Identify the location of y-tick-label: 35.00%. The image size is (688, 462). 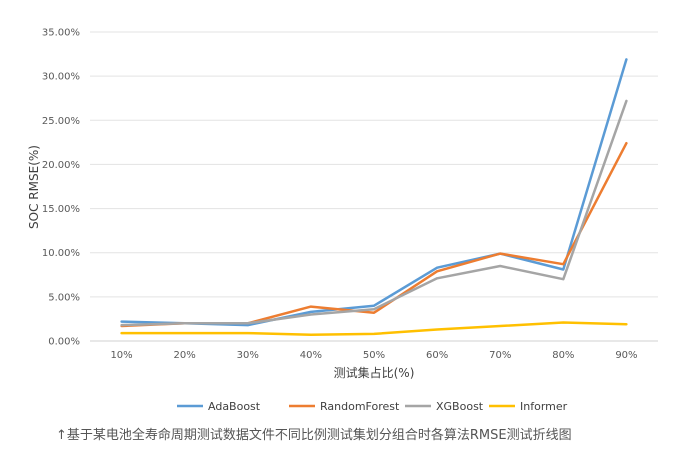
(61, 33).